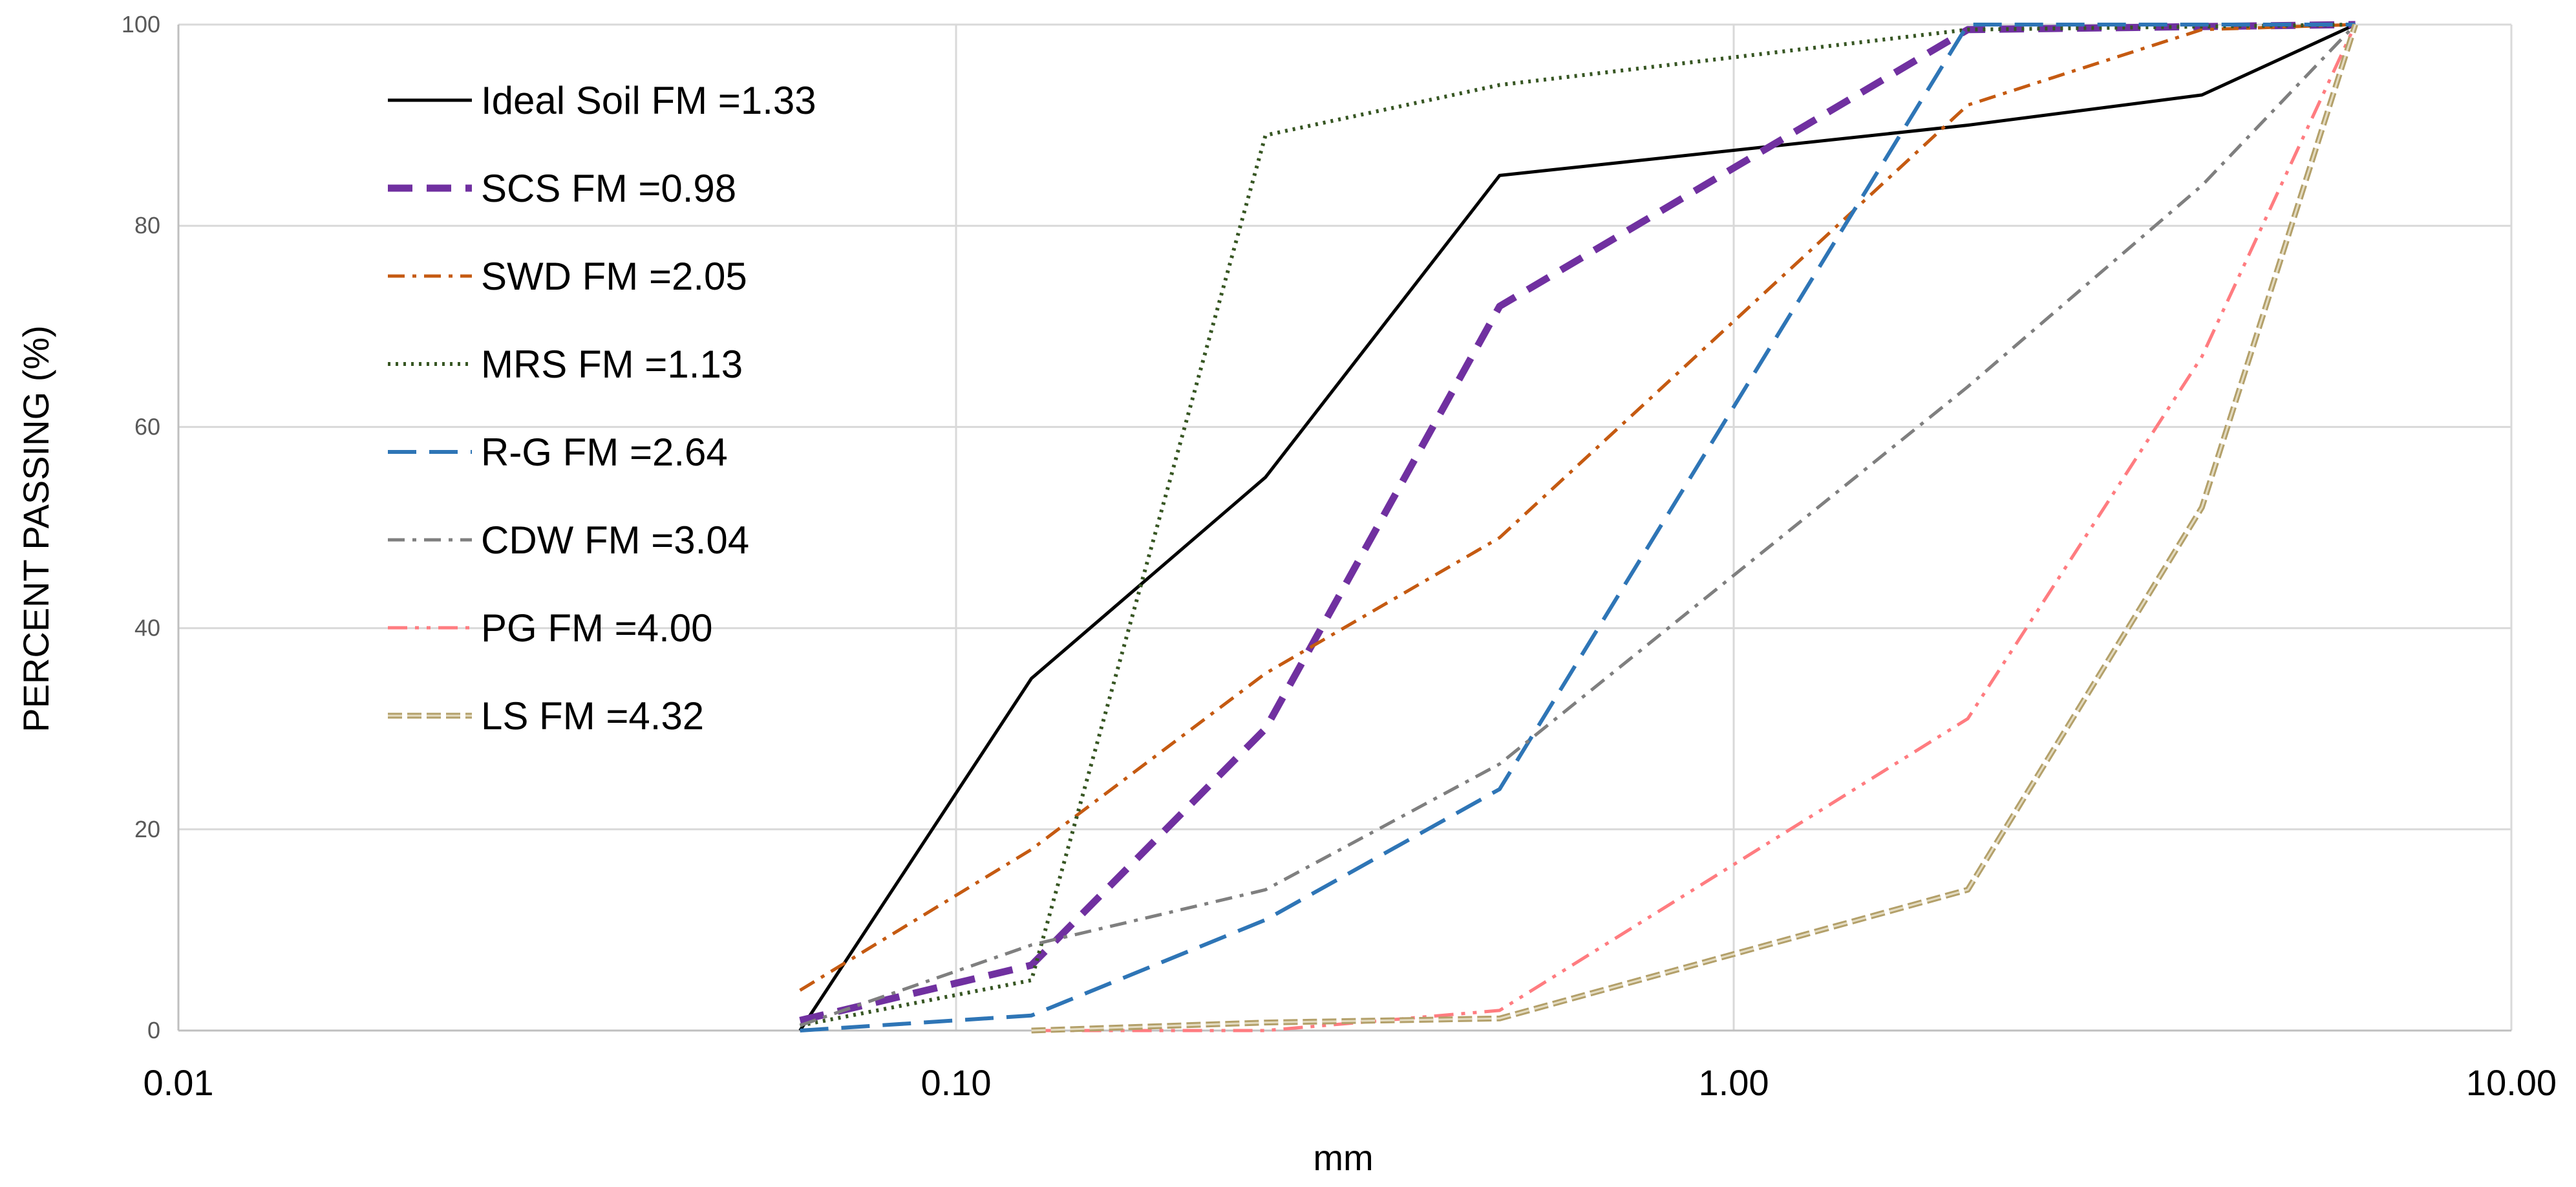 Image resolution: width=2576 pixels, height=1187 pixels. I want to click on y-tick-label: 60, so click(147, 426).